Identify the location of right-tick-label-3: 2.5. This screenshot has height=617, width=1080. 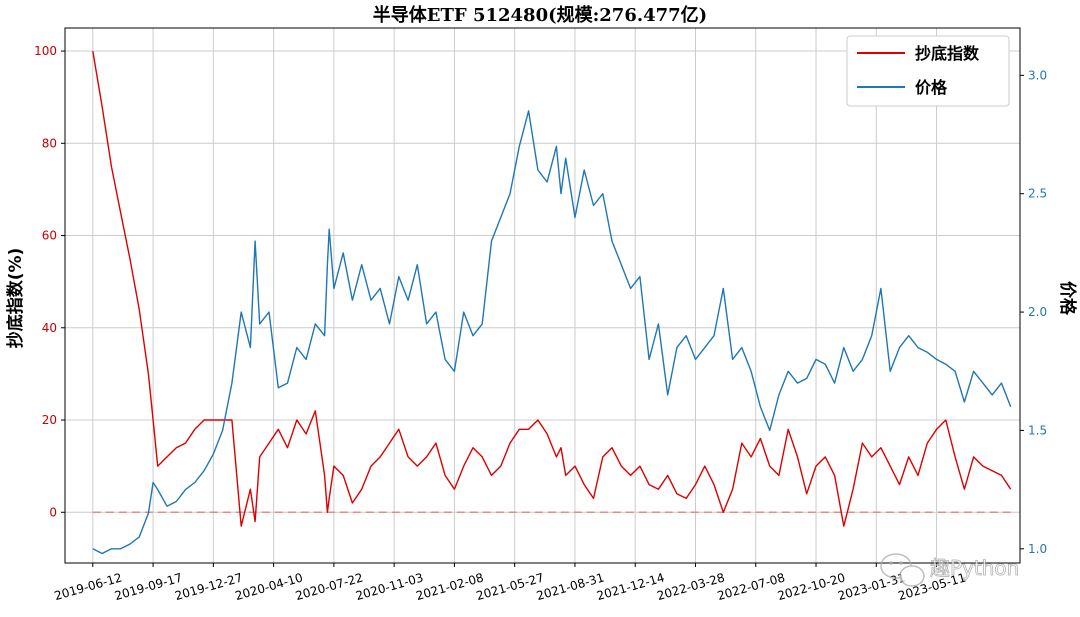
(1037, 194).